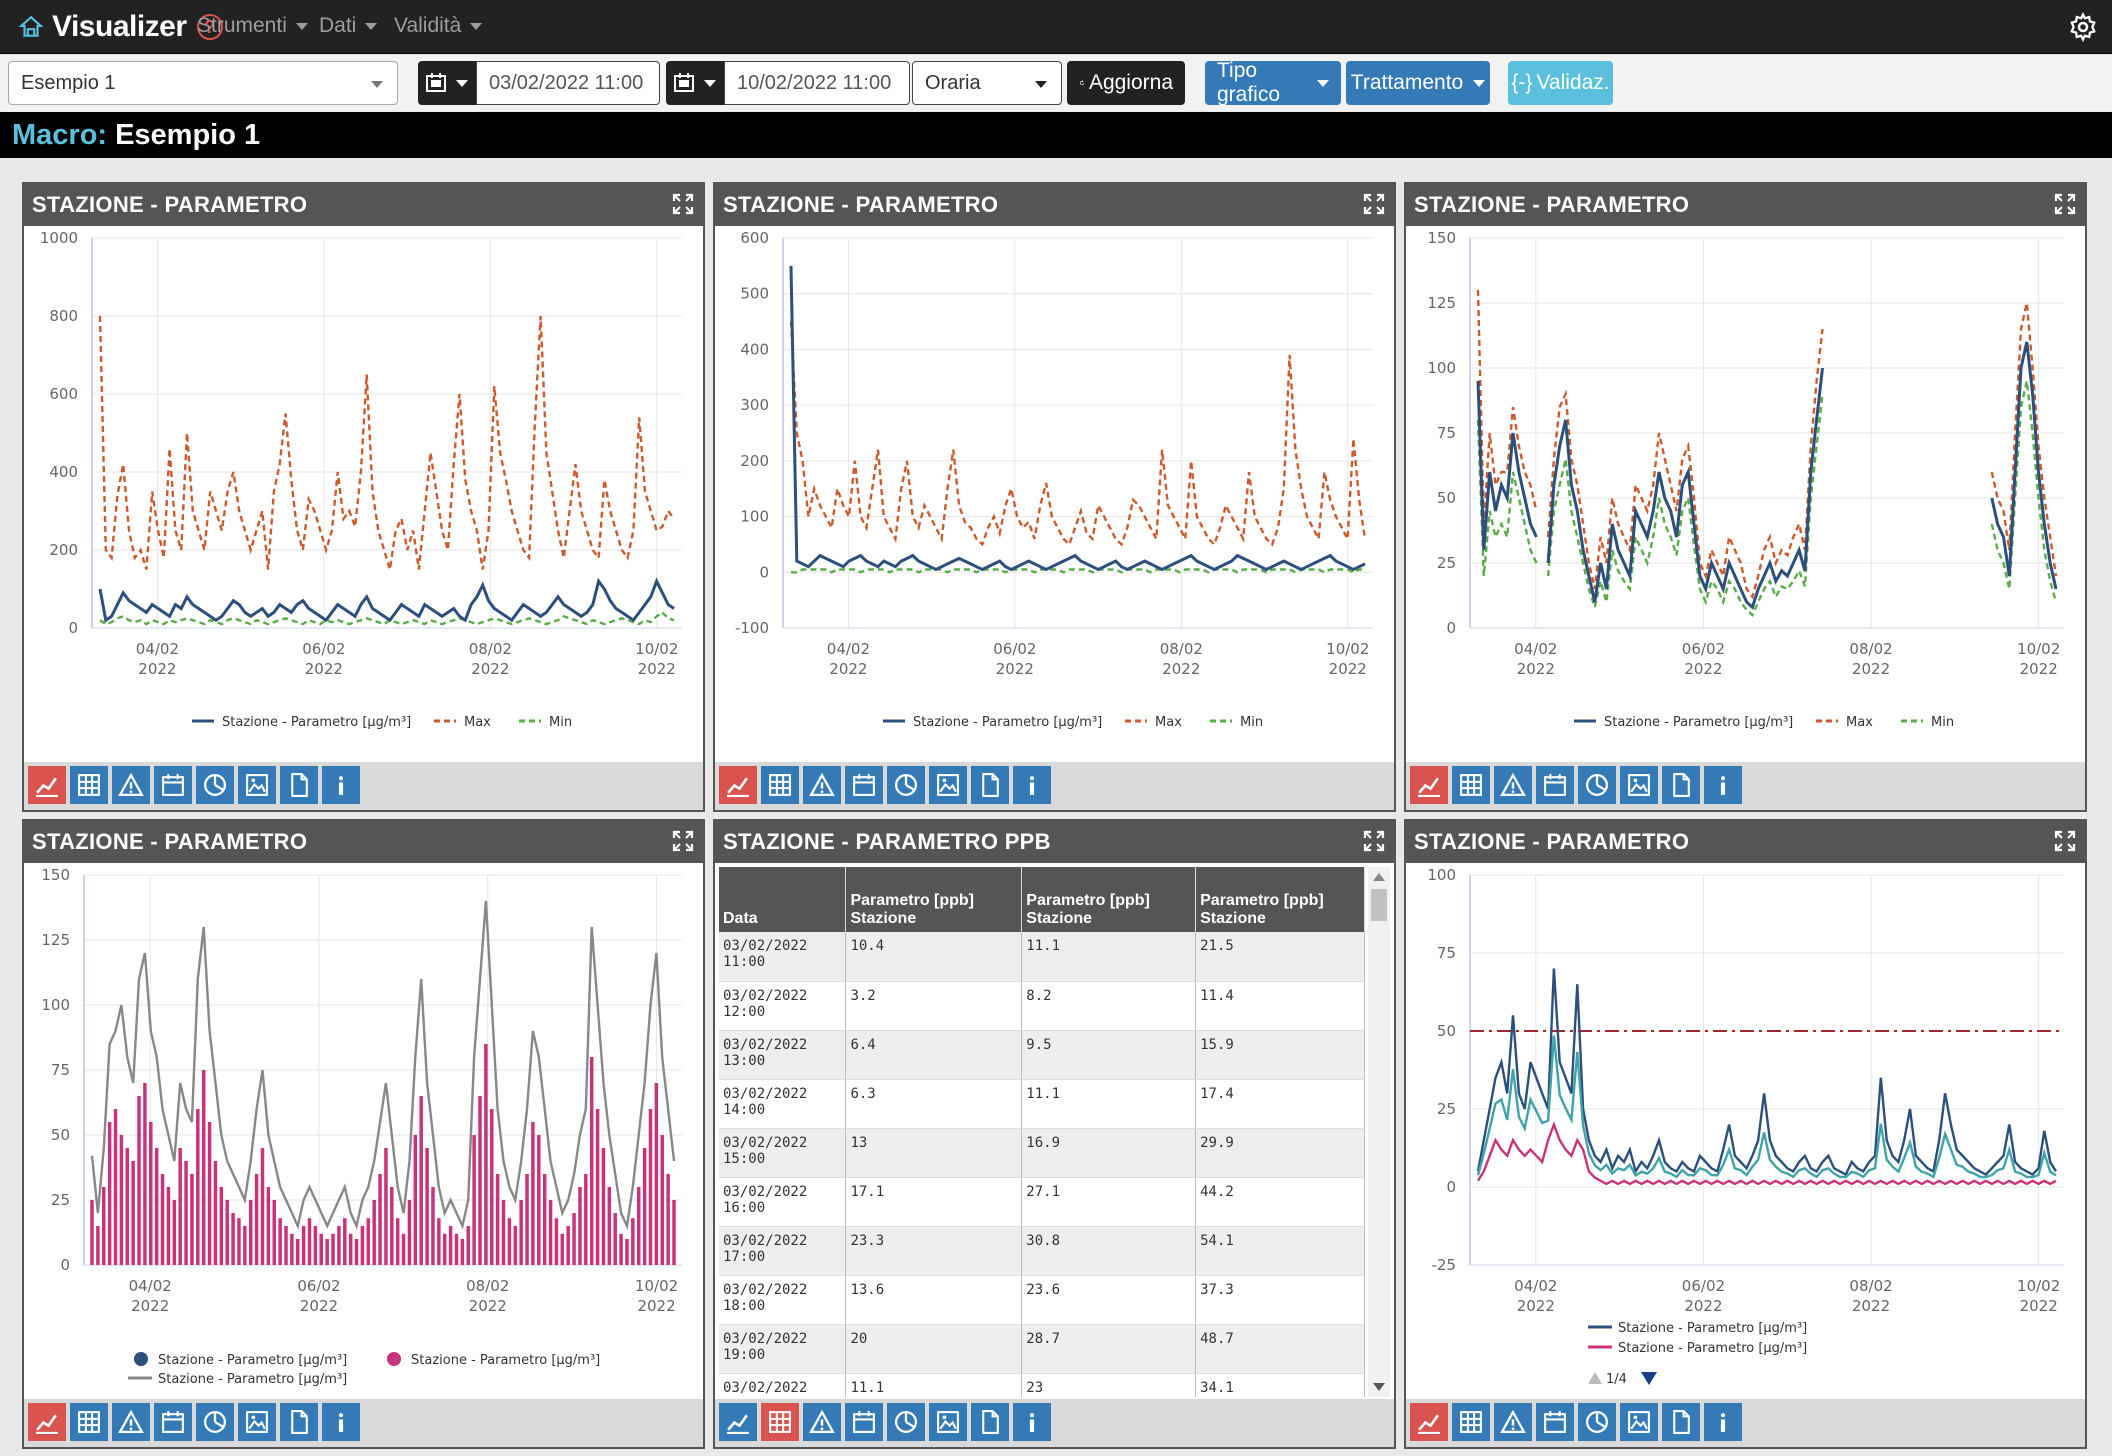  What do you see at coordinates (1042, 1055) in the screenshot?
I see `table-row: 03/02/2022 13:00 6.4 9.5 15.9` at bounding box center [1042, 1055].